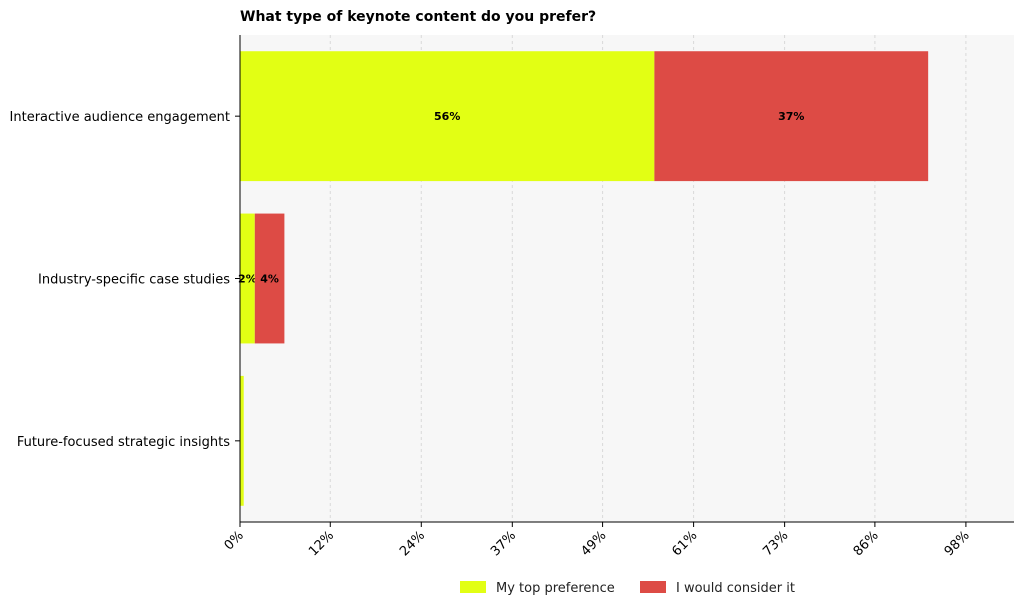  I want to click on x-ticks: 0% 12% 24% 37% 49% 61% 73% 86% 98%, so click(597, 540).